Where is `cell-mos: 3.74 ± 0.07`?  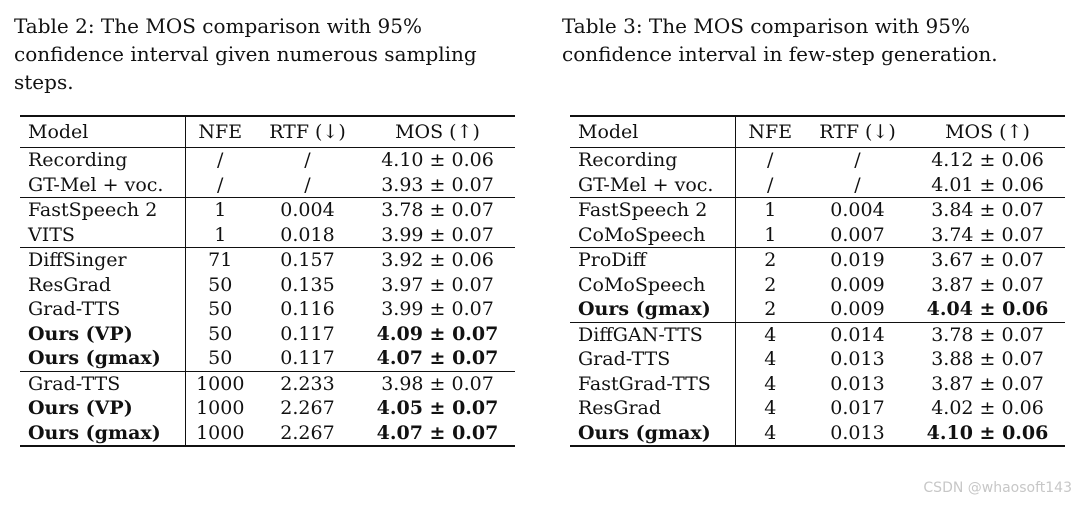
cell-mos: 3.74 ± 0.07 is located at coordinates (987, 234).